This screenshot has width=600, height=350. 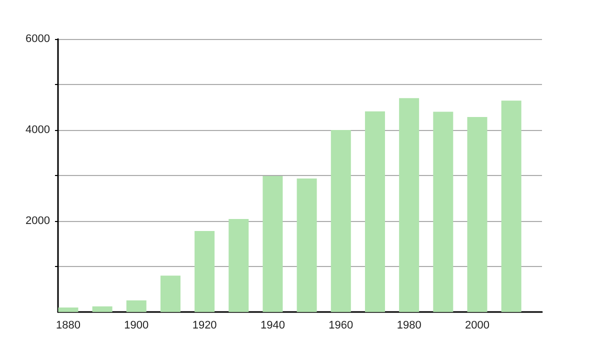 What do you see at coordinates (38, 130) in the screenshot?
I see `y-tick-label: 4000` at bounding box center [38, 130].